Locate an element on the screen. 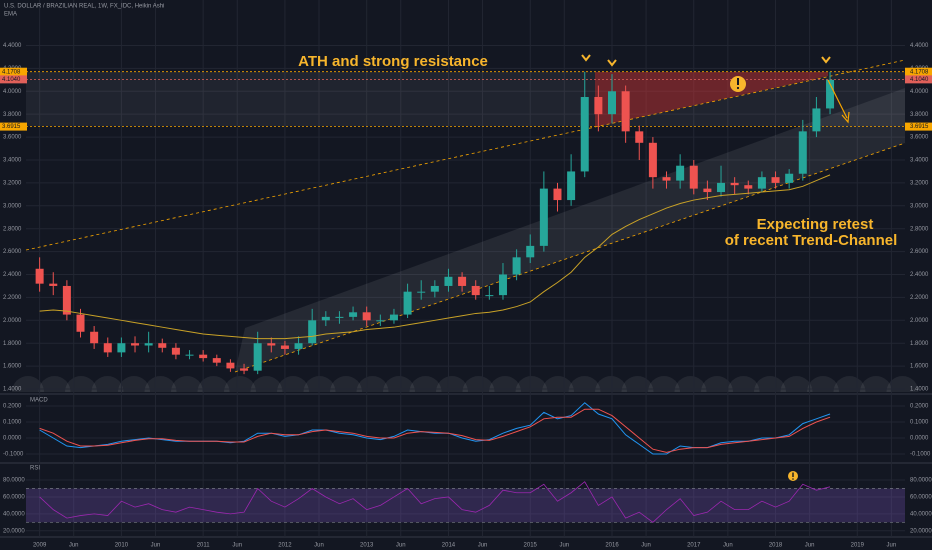 The image size is (932, 550). chevron is located at coordinates (586, 58).